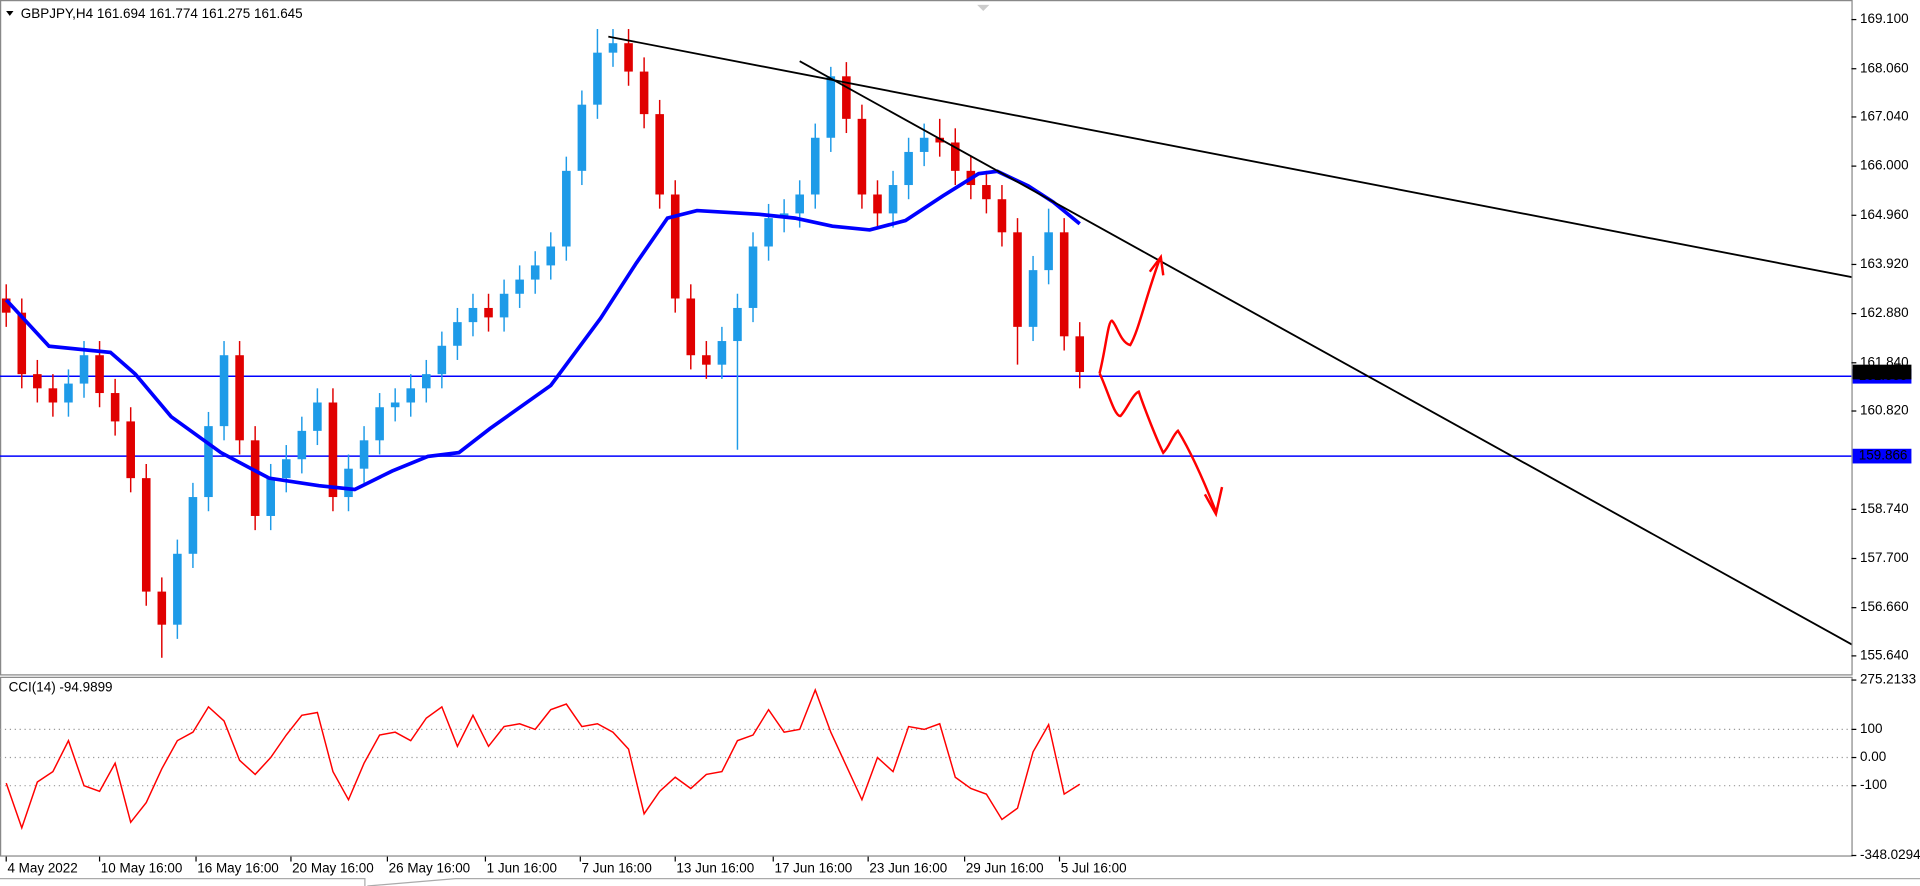  I want to click on level-label: 159.866, so click(1883, 455).